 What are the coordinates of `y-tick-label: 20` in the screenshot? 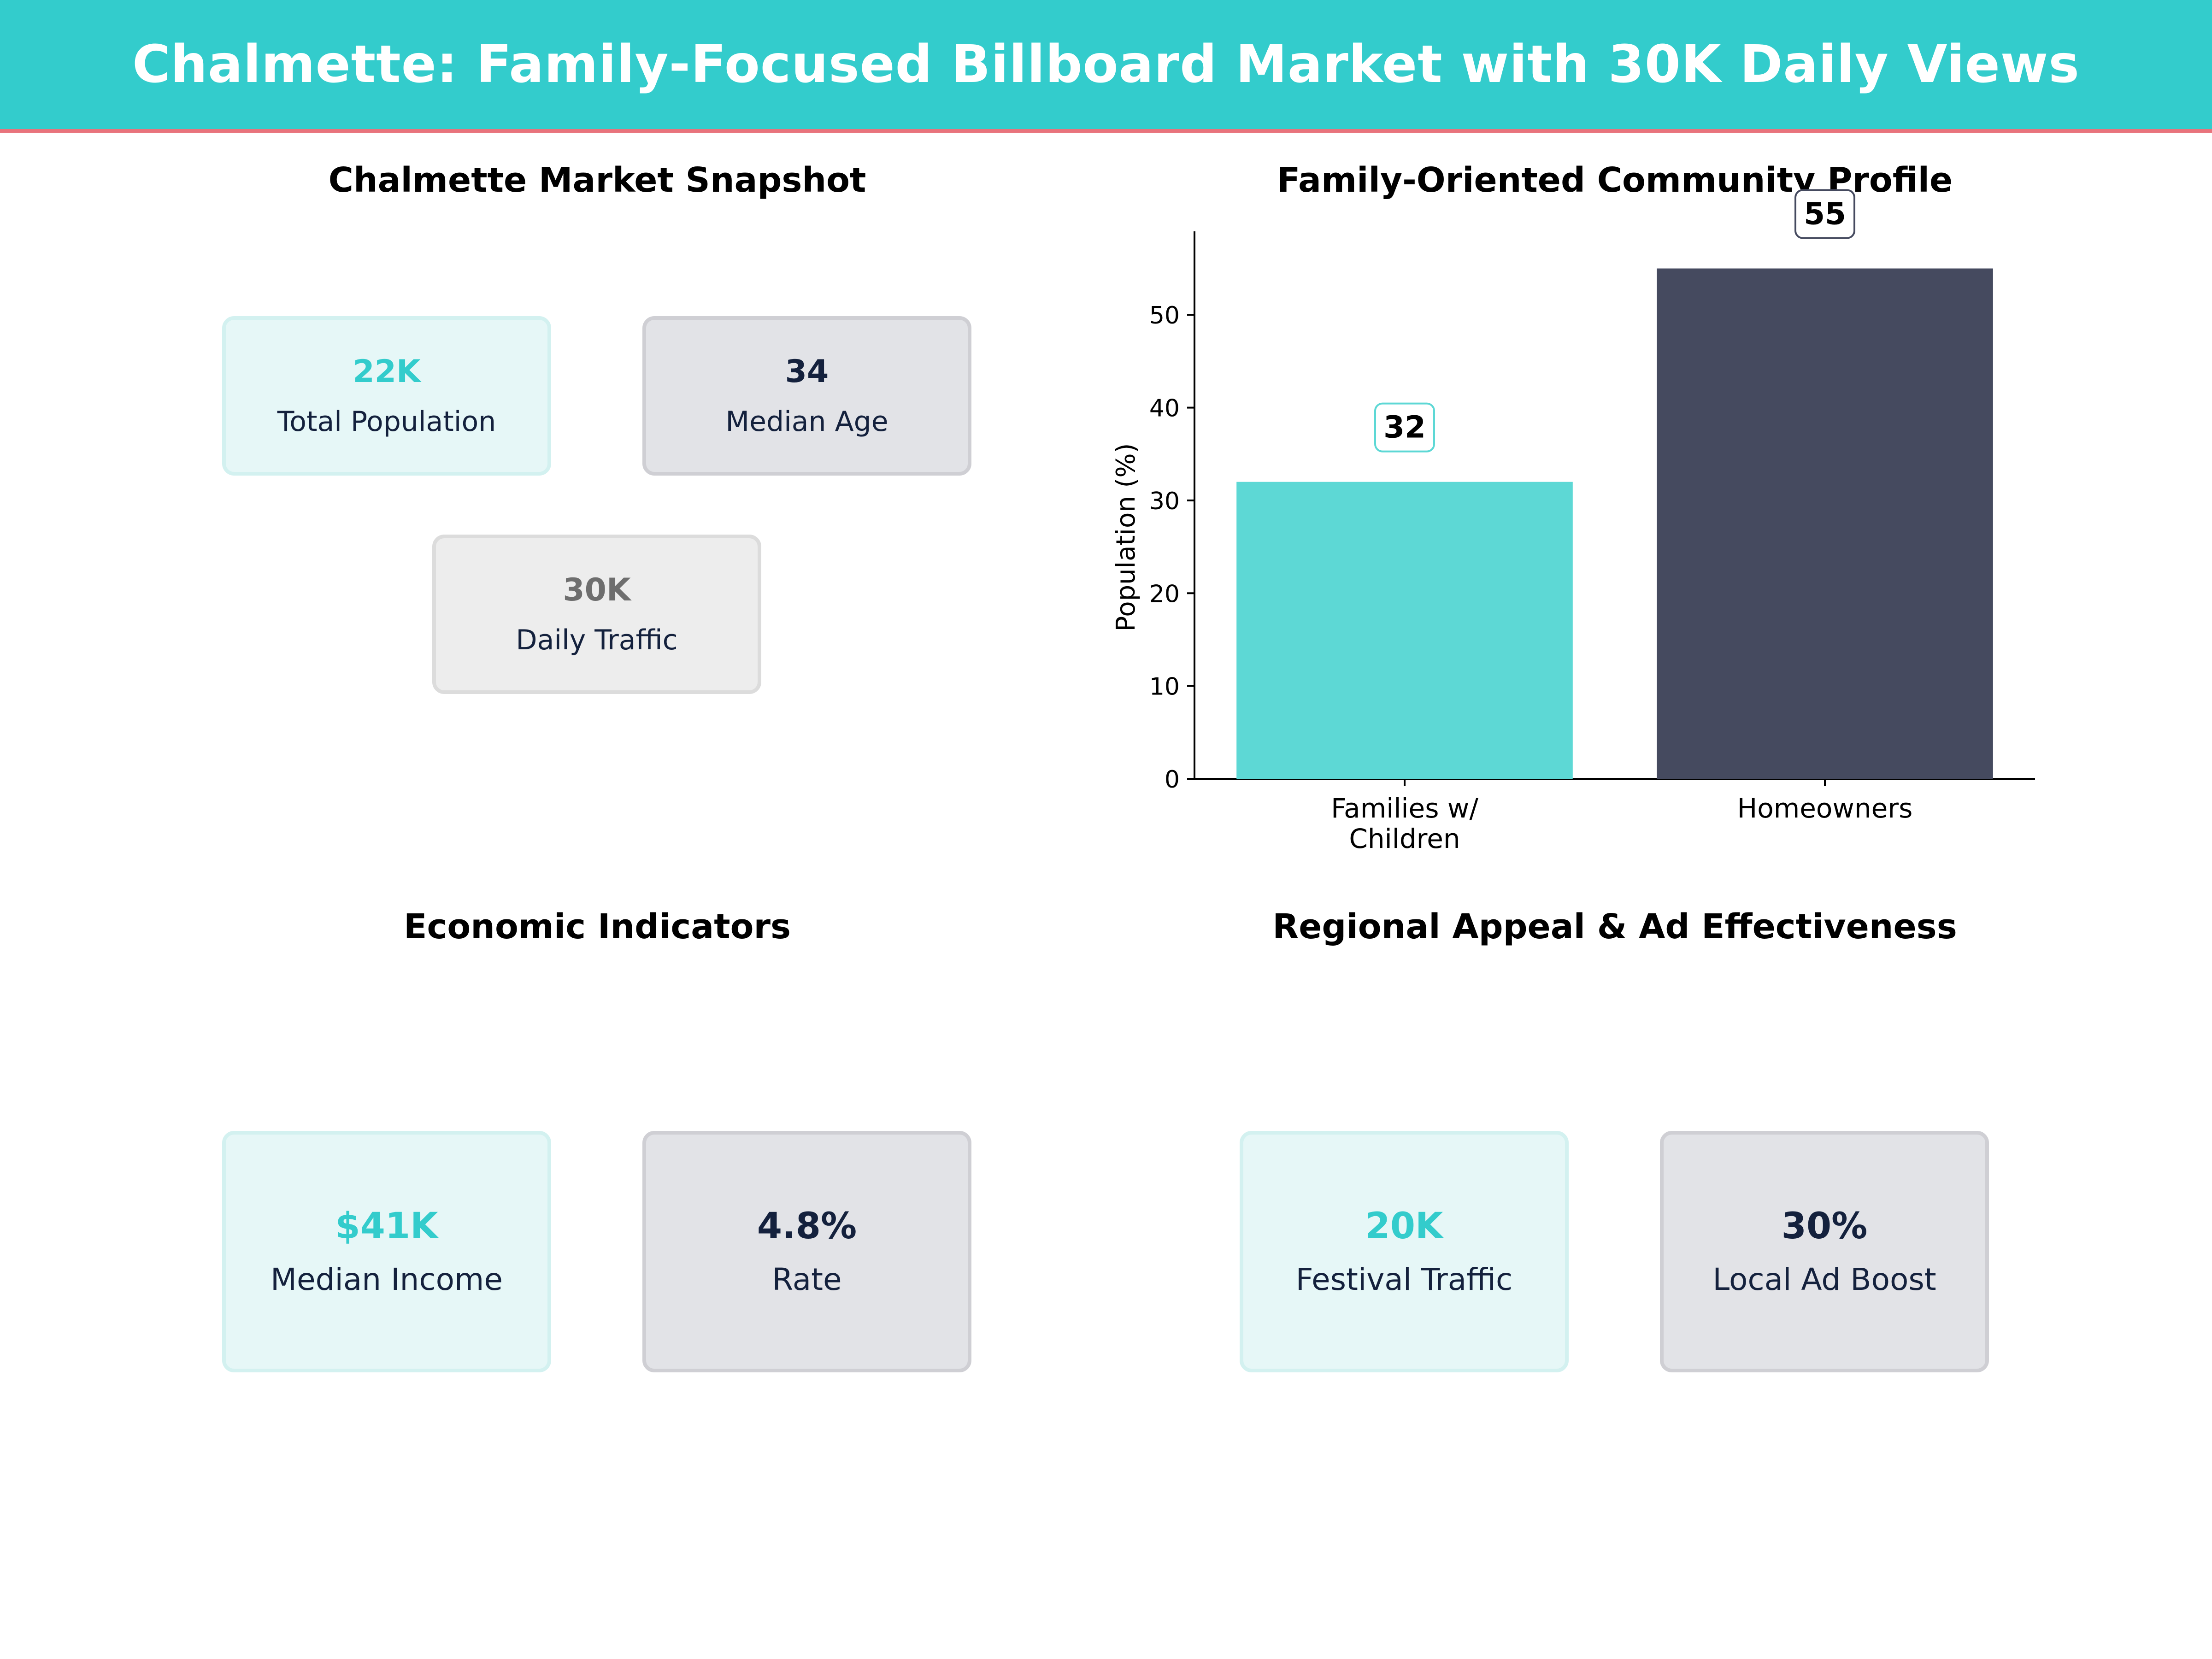 It's located at (1164, 594).